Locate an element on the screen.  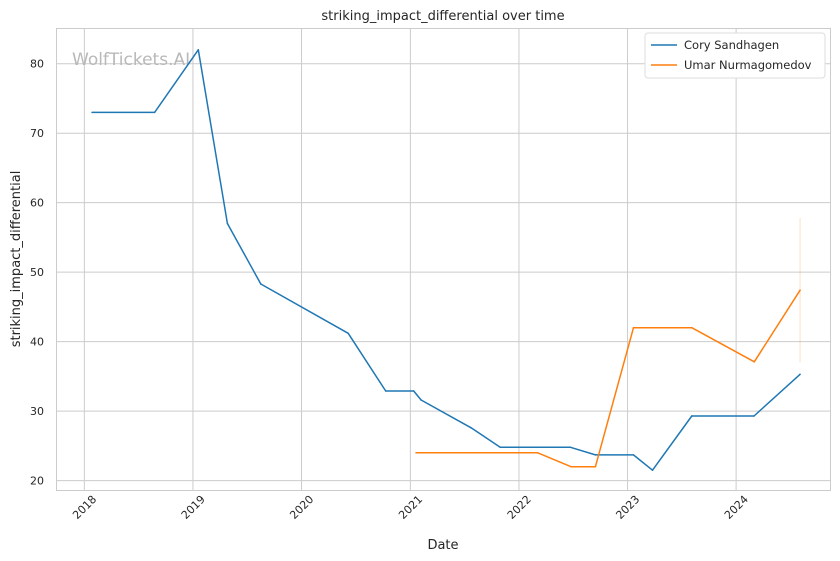
y-tick-labels: 20 30 40 50 60 70 80 is located at coordinates (37, 273).